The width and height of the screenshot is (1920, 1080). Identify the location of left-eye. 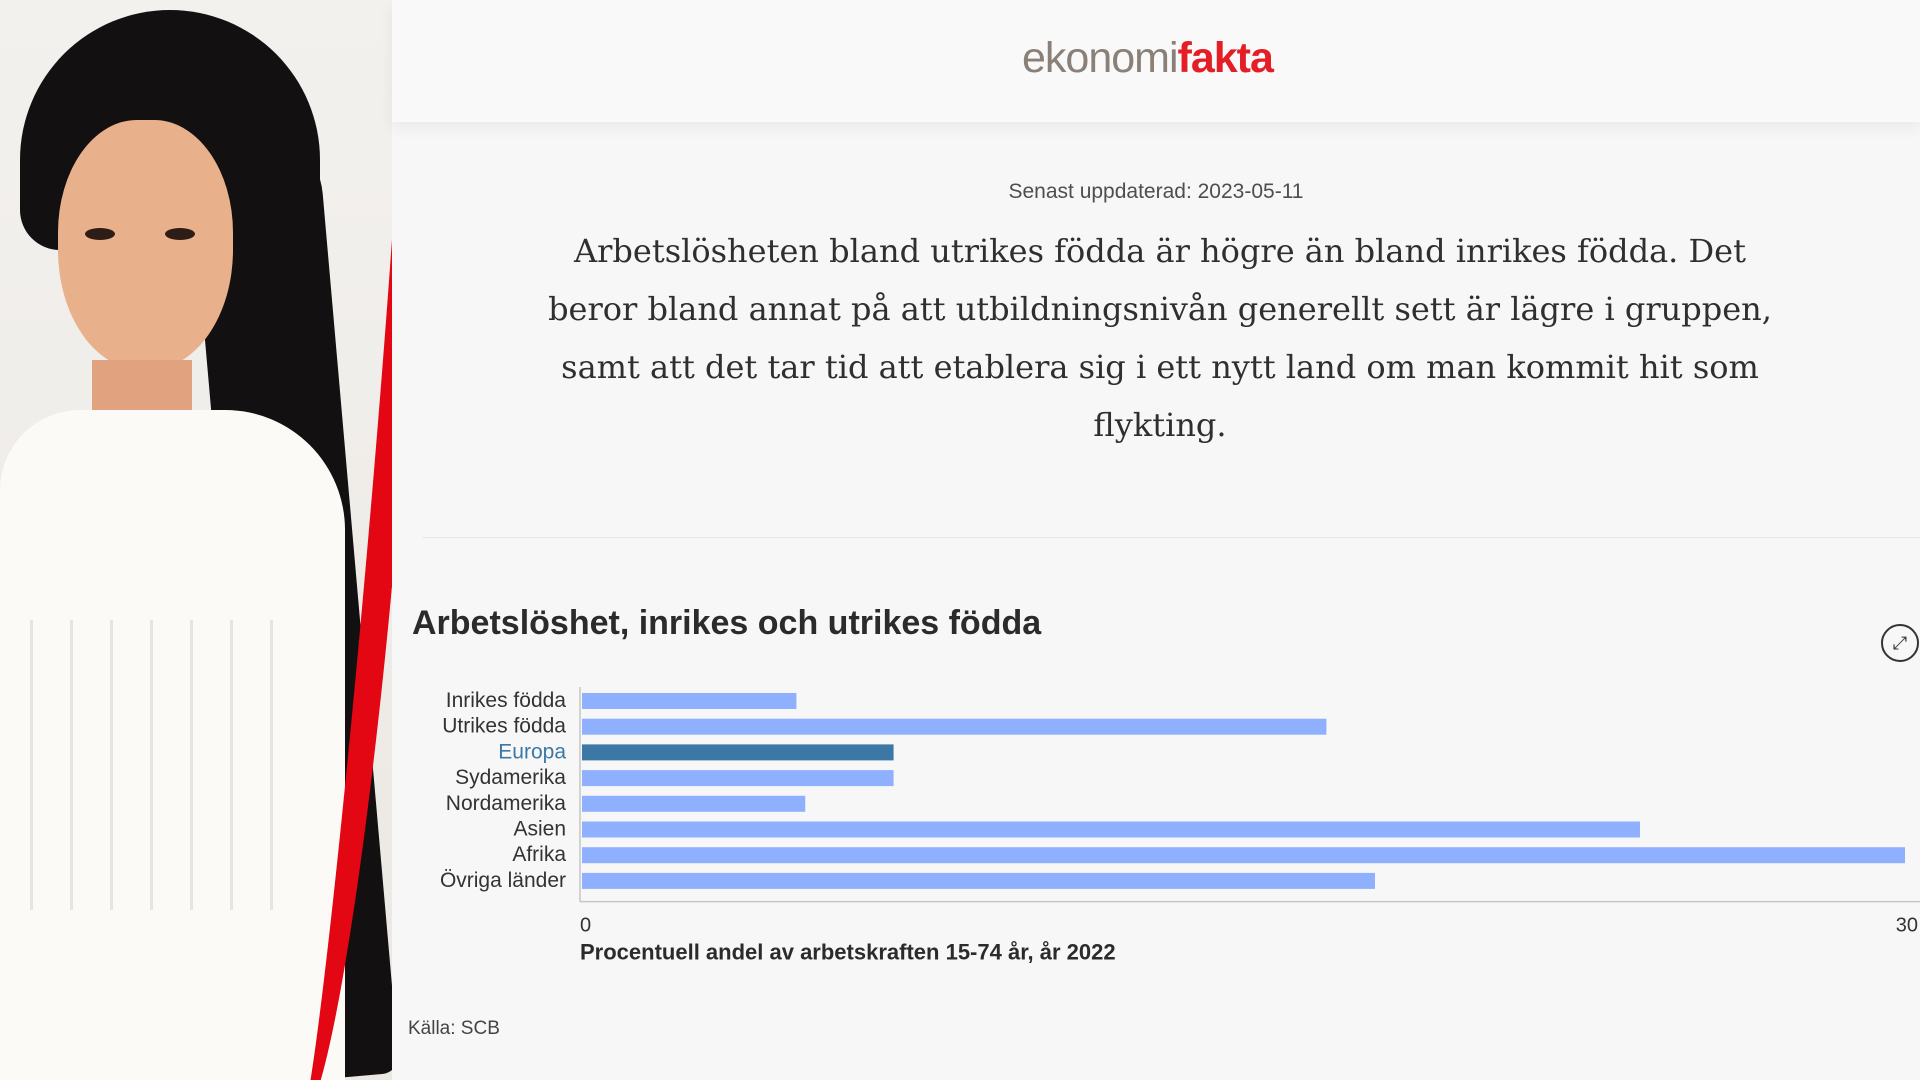
(100, 234).